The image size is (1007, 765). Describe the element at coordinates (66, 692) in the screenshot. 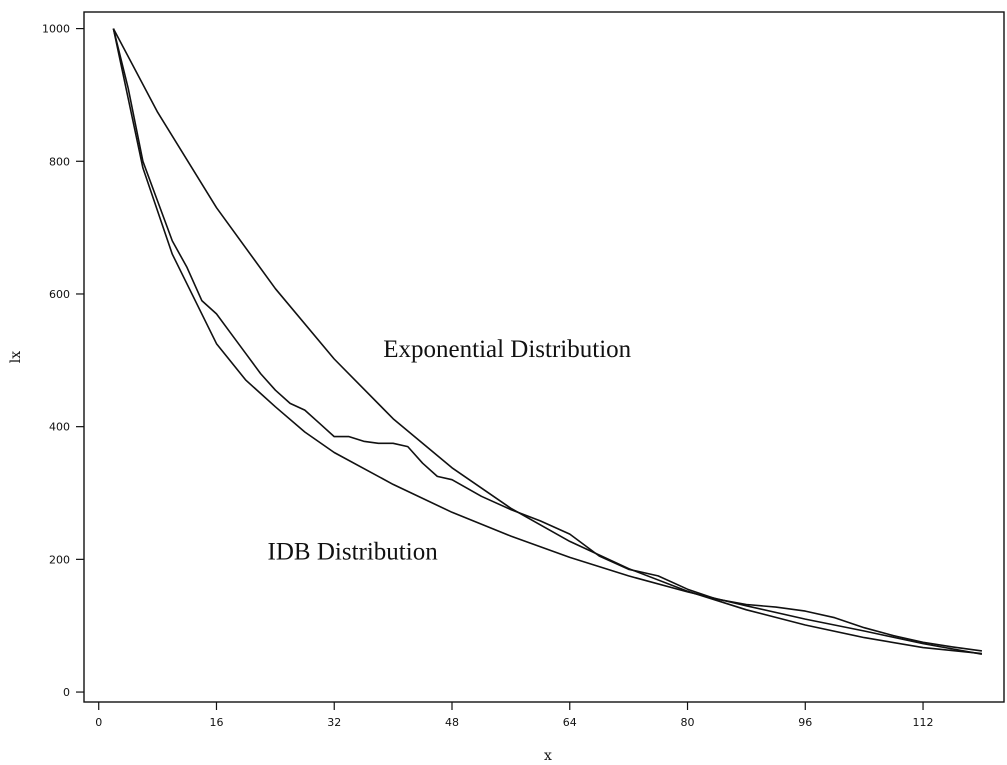

I see `y-tick-label: 0` at that location.